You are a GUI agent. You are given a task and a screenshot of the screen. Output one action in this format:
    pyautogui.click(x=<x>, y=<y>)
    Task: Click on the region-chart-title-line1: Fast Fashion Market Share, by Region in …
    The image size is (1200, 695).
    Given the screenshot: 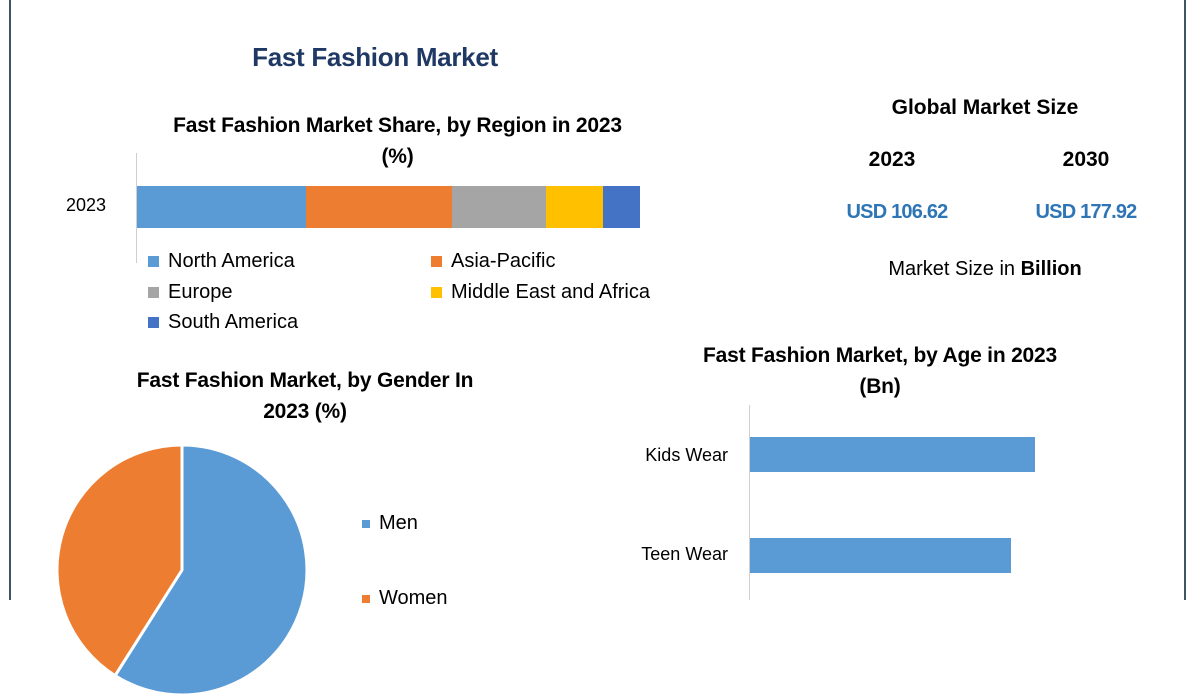 What is the action you would take?
    pyautogui.click(x=397, y=125)
    